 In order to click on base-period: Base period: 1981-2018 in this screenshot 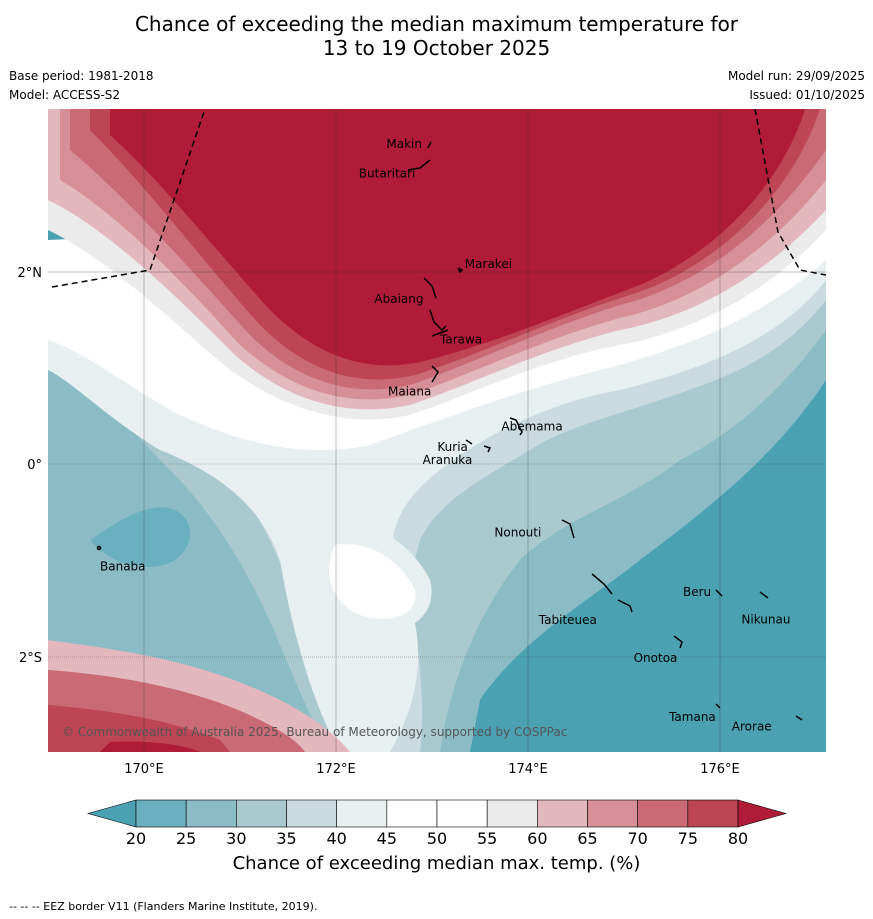, I will do `click(81, 76)`.